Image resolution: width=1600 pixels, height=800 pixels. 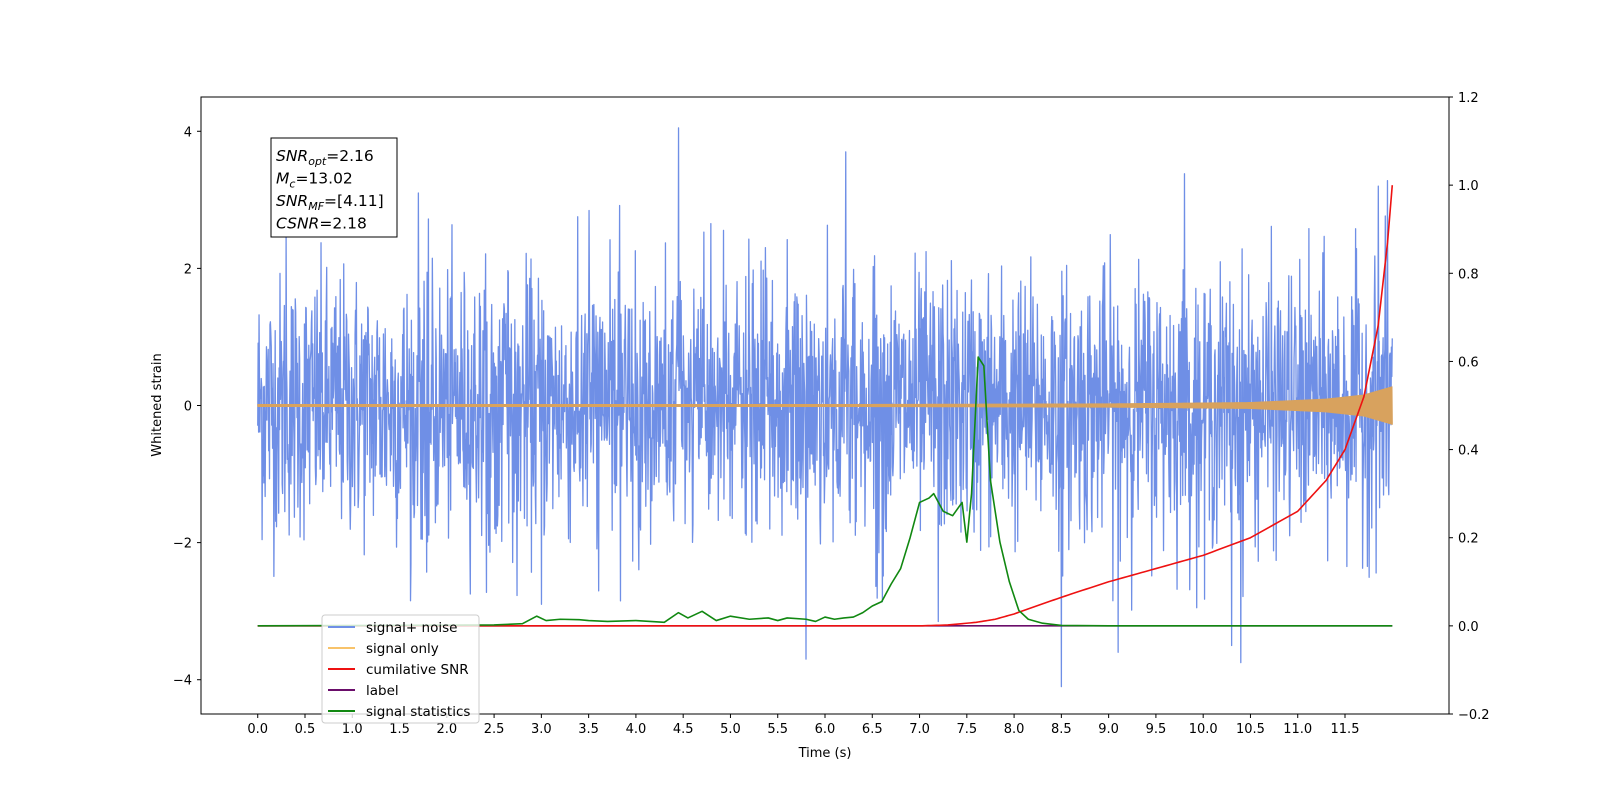 I want to click on info-box-frame, so click(x=334, y=187).